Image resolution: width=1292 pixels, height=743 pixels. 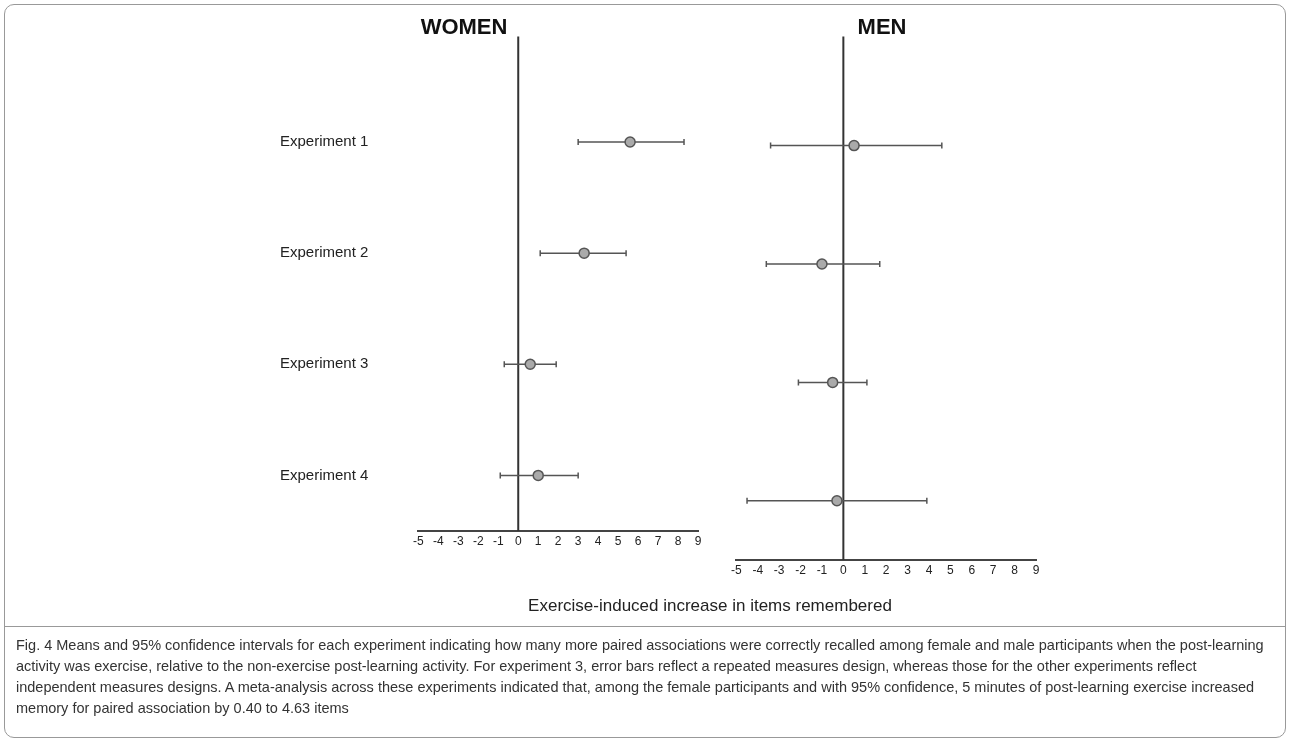 I want to click on y-tick-label: Experiment 3, so click(x=324, y=363).